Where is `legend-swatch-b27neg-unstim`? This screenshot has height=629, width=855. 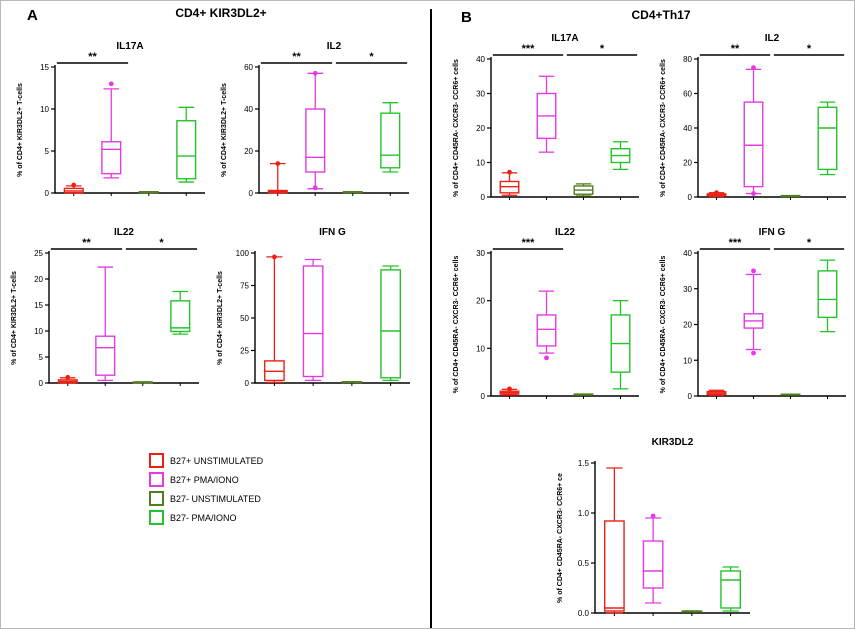 legend-swatch-b27neg-unstim is located at coordinates (156, 498).